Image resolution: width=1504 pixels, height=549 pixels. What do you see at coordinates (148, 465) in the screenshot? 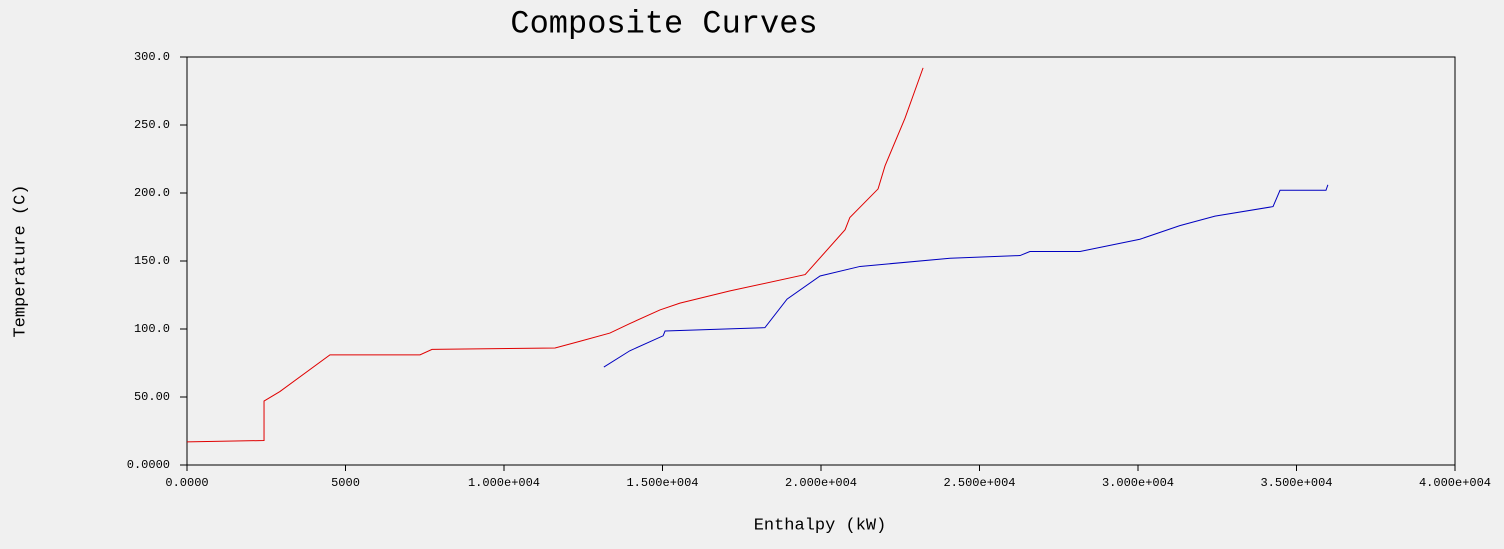
I see `y-tick-label: 0.0000` at bounding box center [148, 465].